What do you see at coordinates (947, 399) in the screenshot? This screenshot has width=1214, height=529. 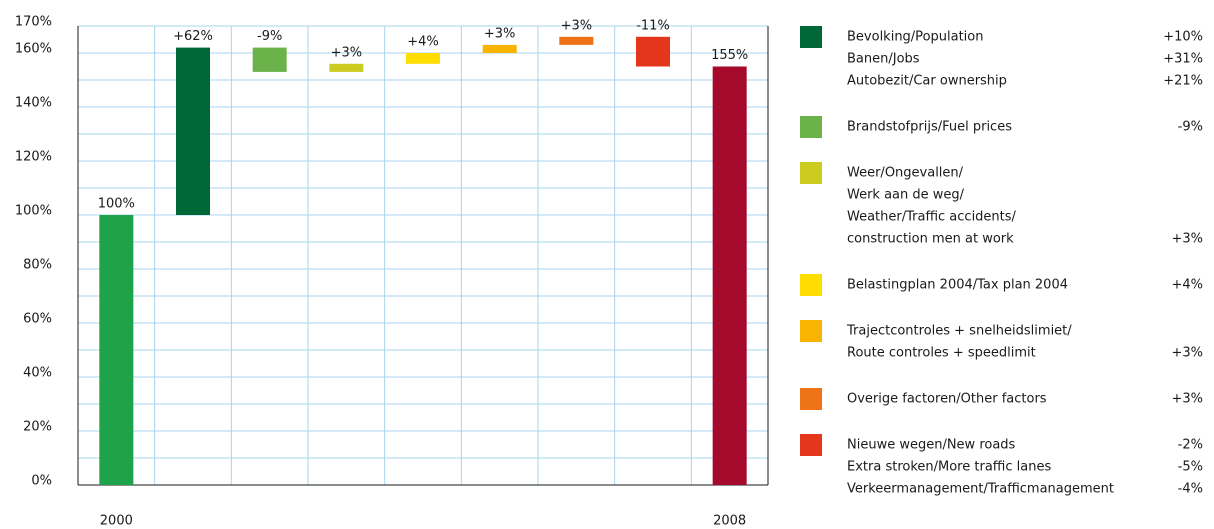 I see `legend-label: Overige factoren/Other factors` at bounding box center [947, 399].